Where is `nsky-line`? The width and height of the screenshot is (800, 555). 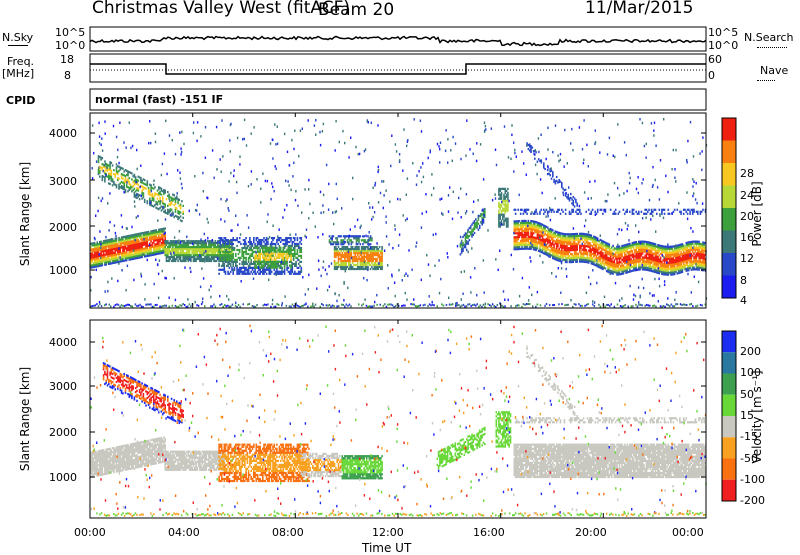 nsky-line is located at coordinates (398, 41).